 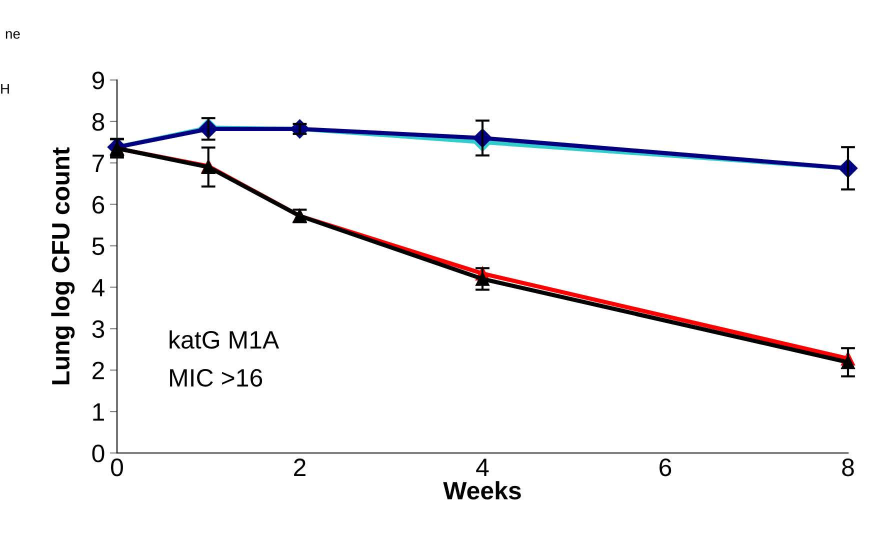 I want to click on text: ne, so click(x=13, y=35).